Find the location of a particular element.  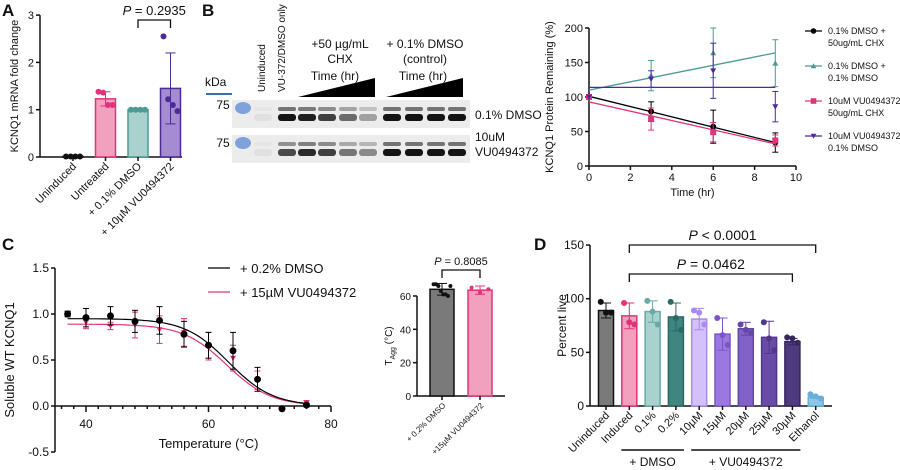

x-tick-label: 80 is located at coordinates (331, 424).